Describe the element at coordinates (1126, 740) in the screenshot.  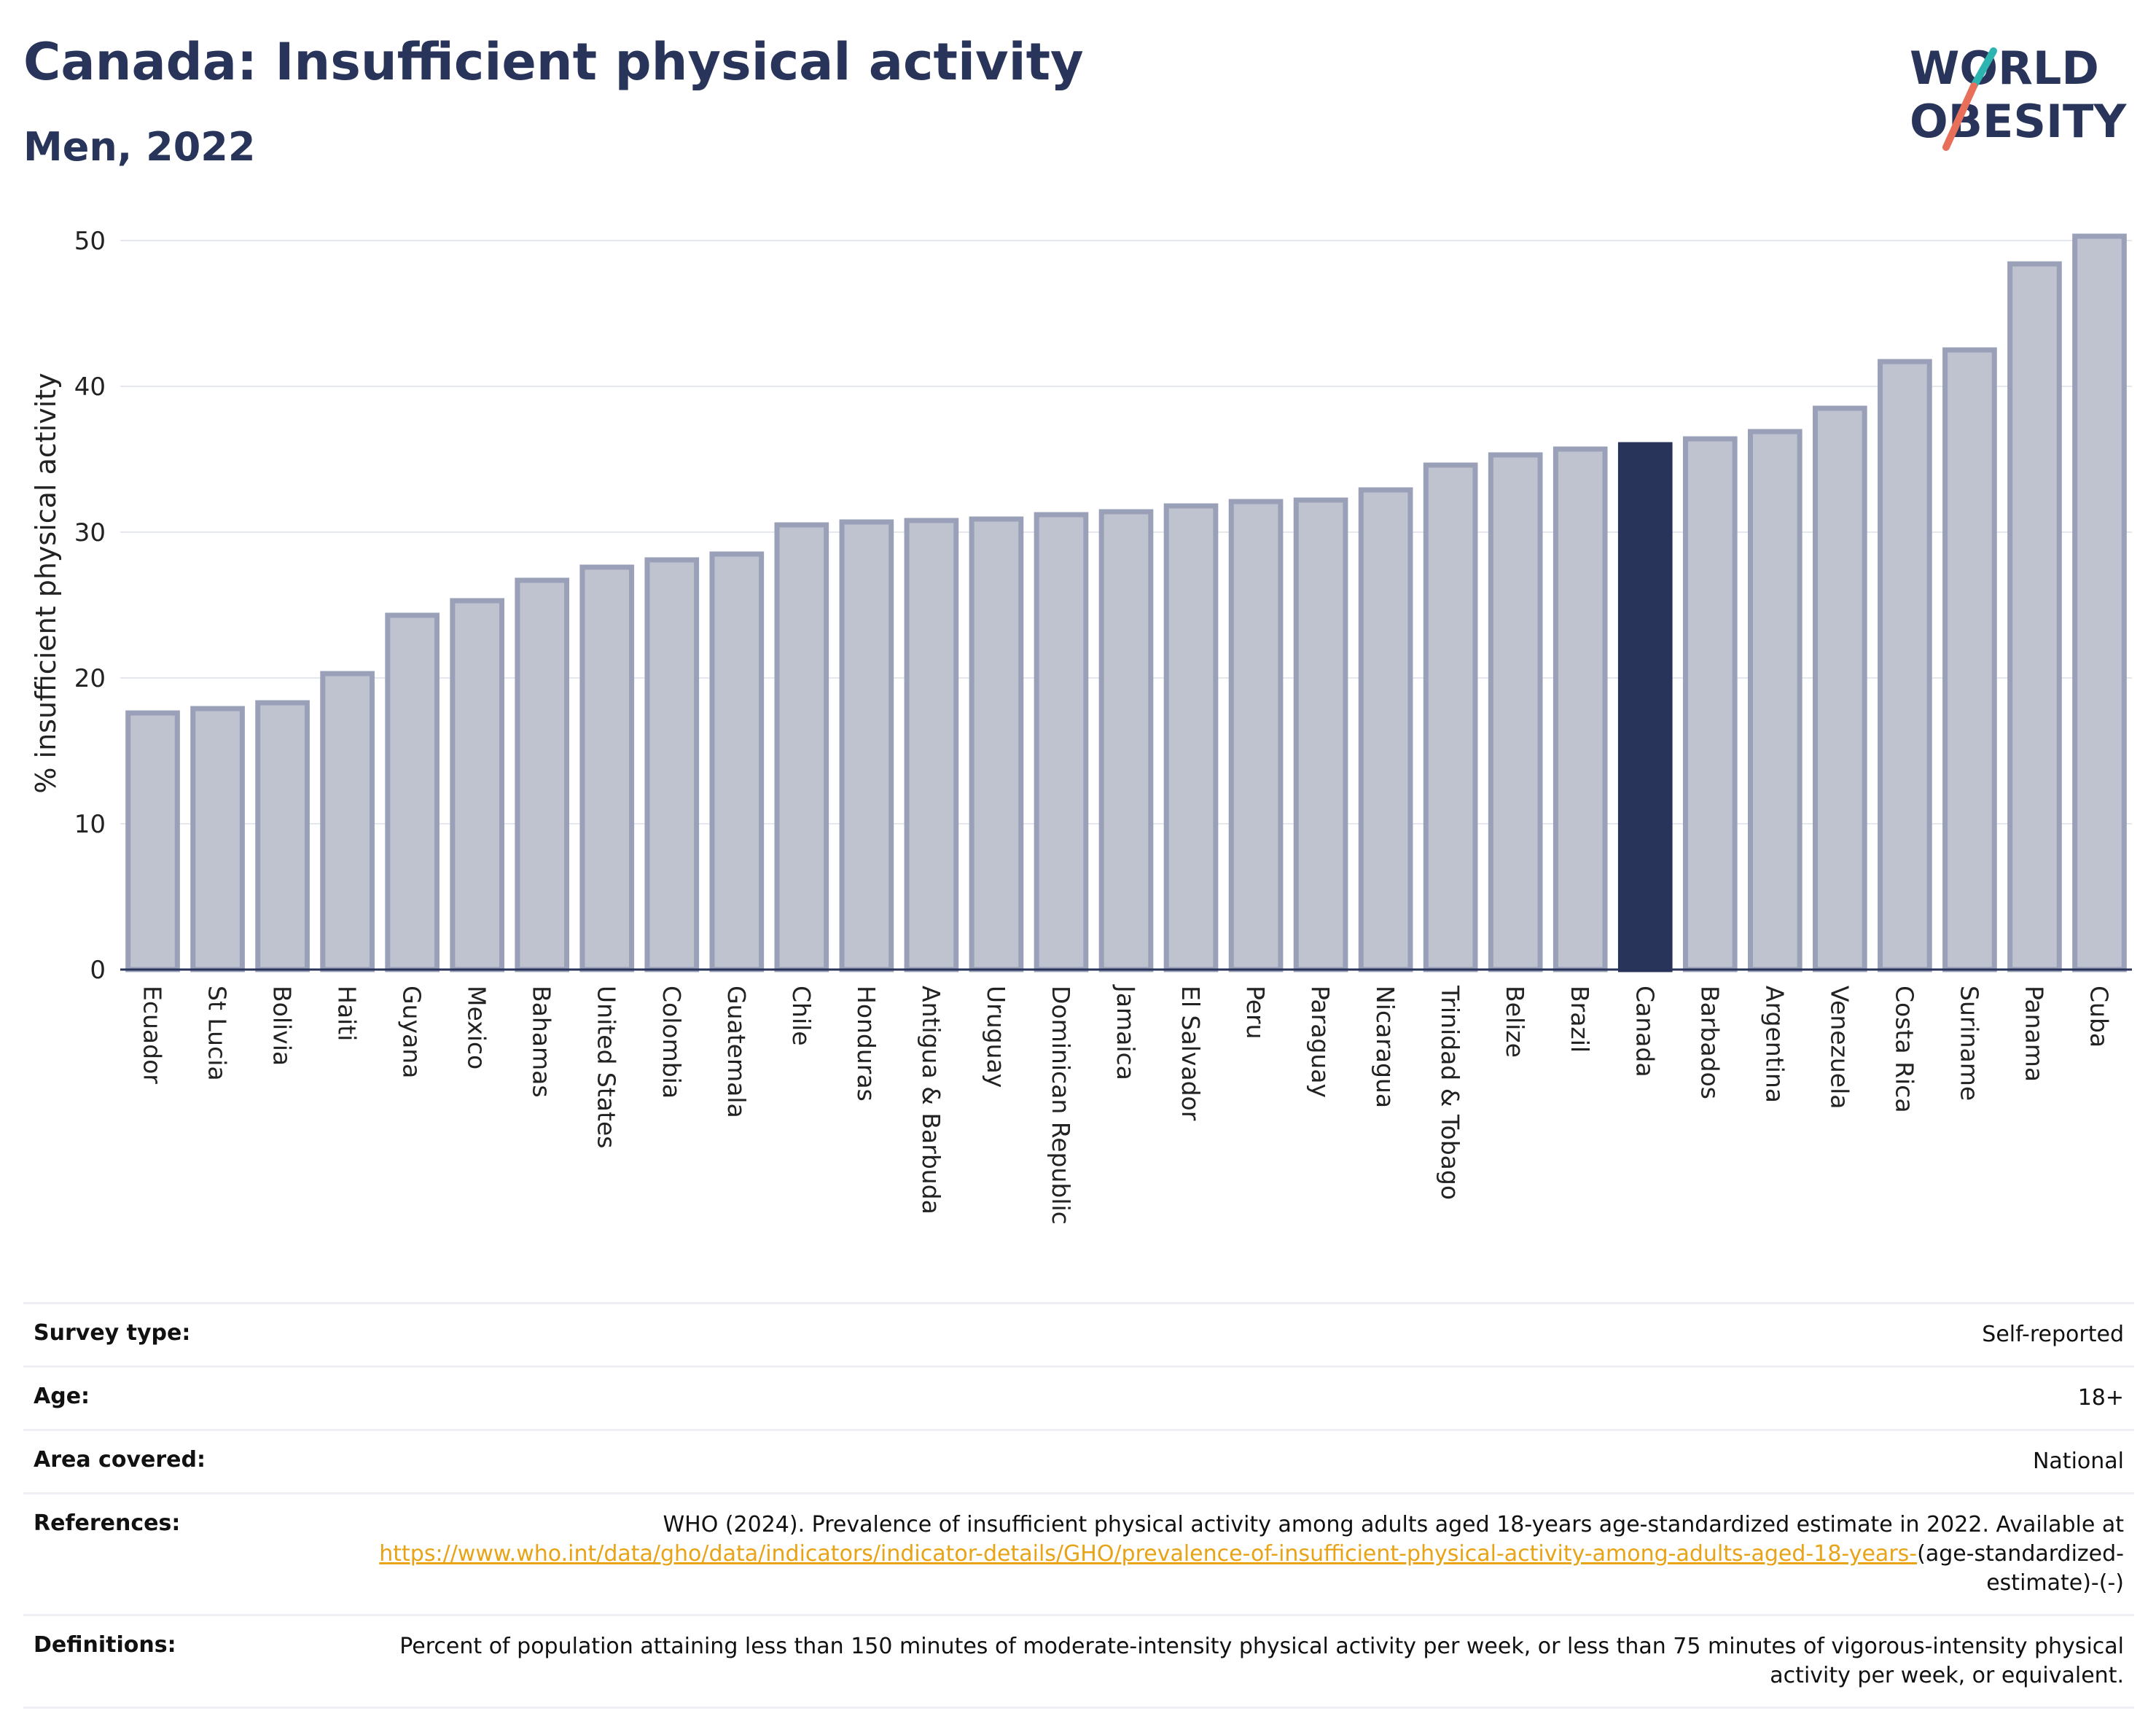
I see `bar-jamaica` at that location.